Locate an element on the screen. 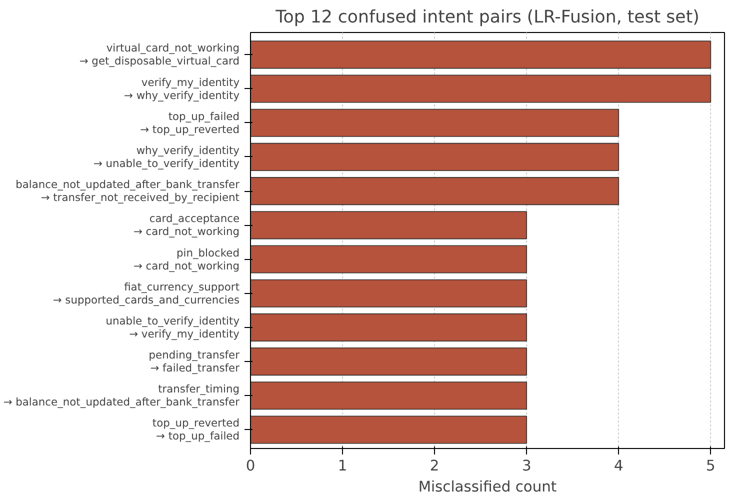 The height and width of the screenshot is (498, 736). y-tick-label: fiat_currency_support → supported_cards_and_currencies is located at coordinates (146, 293).